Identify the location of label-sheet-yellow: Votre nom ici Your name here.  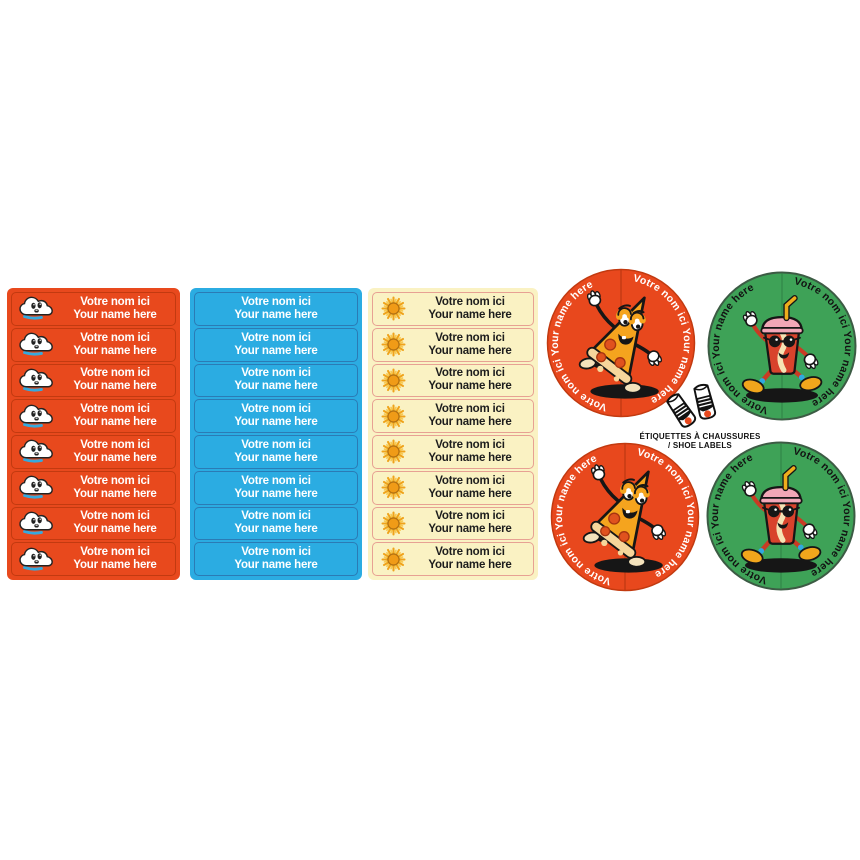
(453, 434).